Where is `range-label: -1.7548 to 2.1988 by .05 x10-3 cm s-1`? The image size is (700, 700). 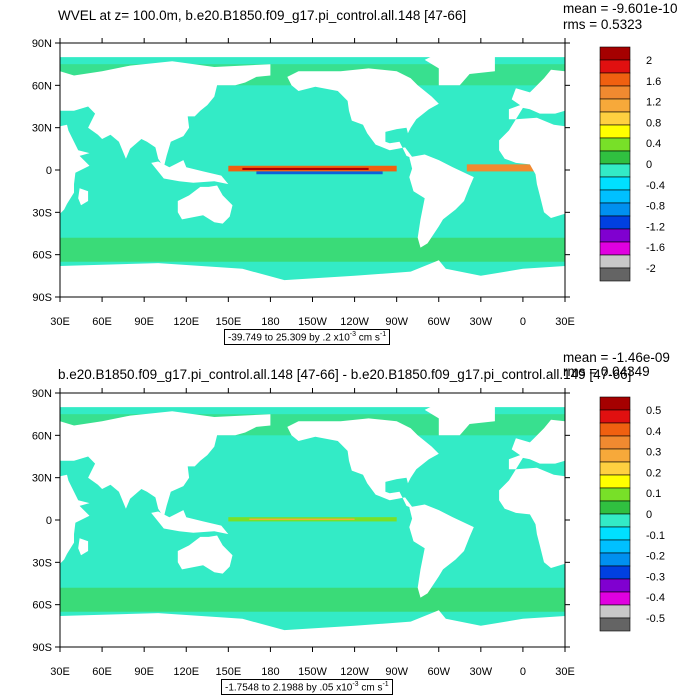
range-label: -1.7548 to 2.1988 by .05 x10-3 cm s-1 is located at coordinates (307, 687).